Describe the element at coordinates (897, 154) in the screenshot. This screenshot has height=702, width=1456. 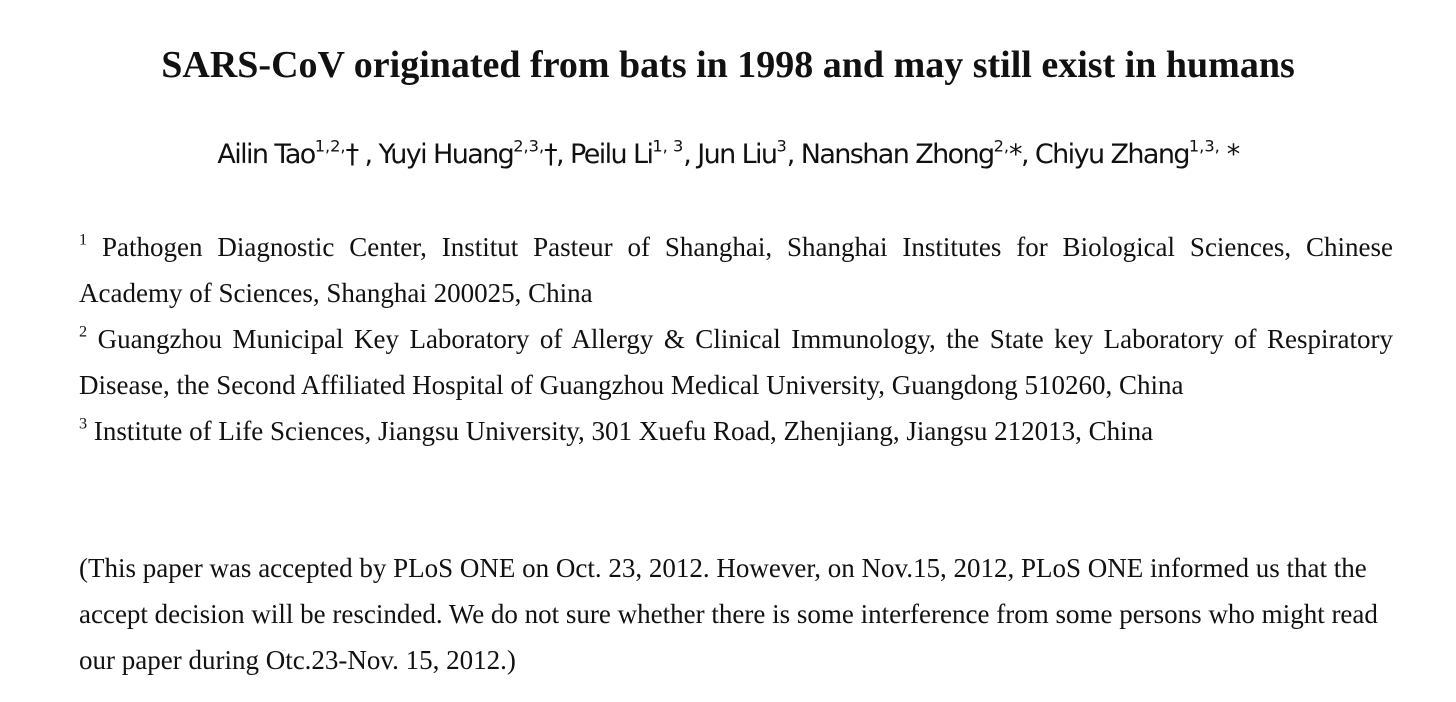
I see `author-name: Nanshan Zhong` at that location.